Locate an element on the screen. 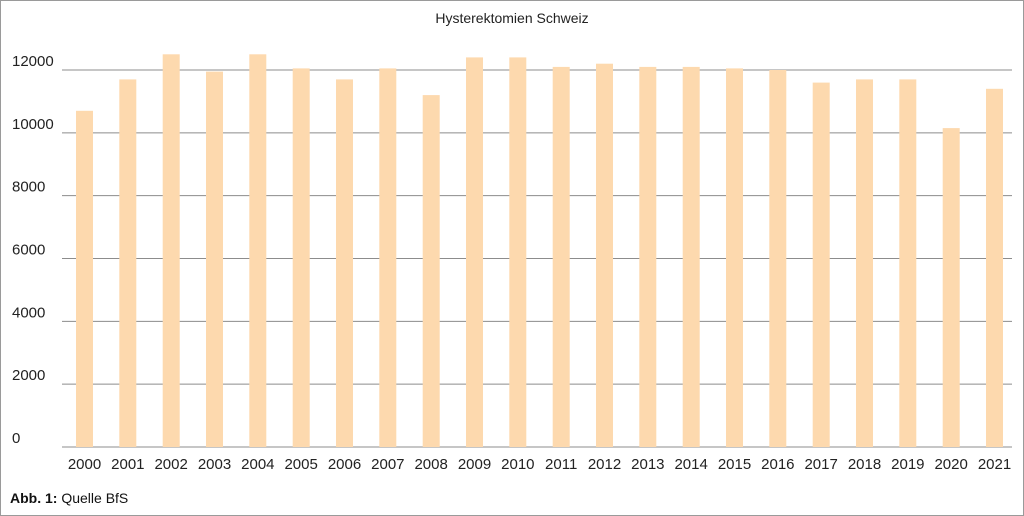 The image size is (1024, 516). y-tick-label: 8000 is located at coordinates (28, 187).